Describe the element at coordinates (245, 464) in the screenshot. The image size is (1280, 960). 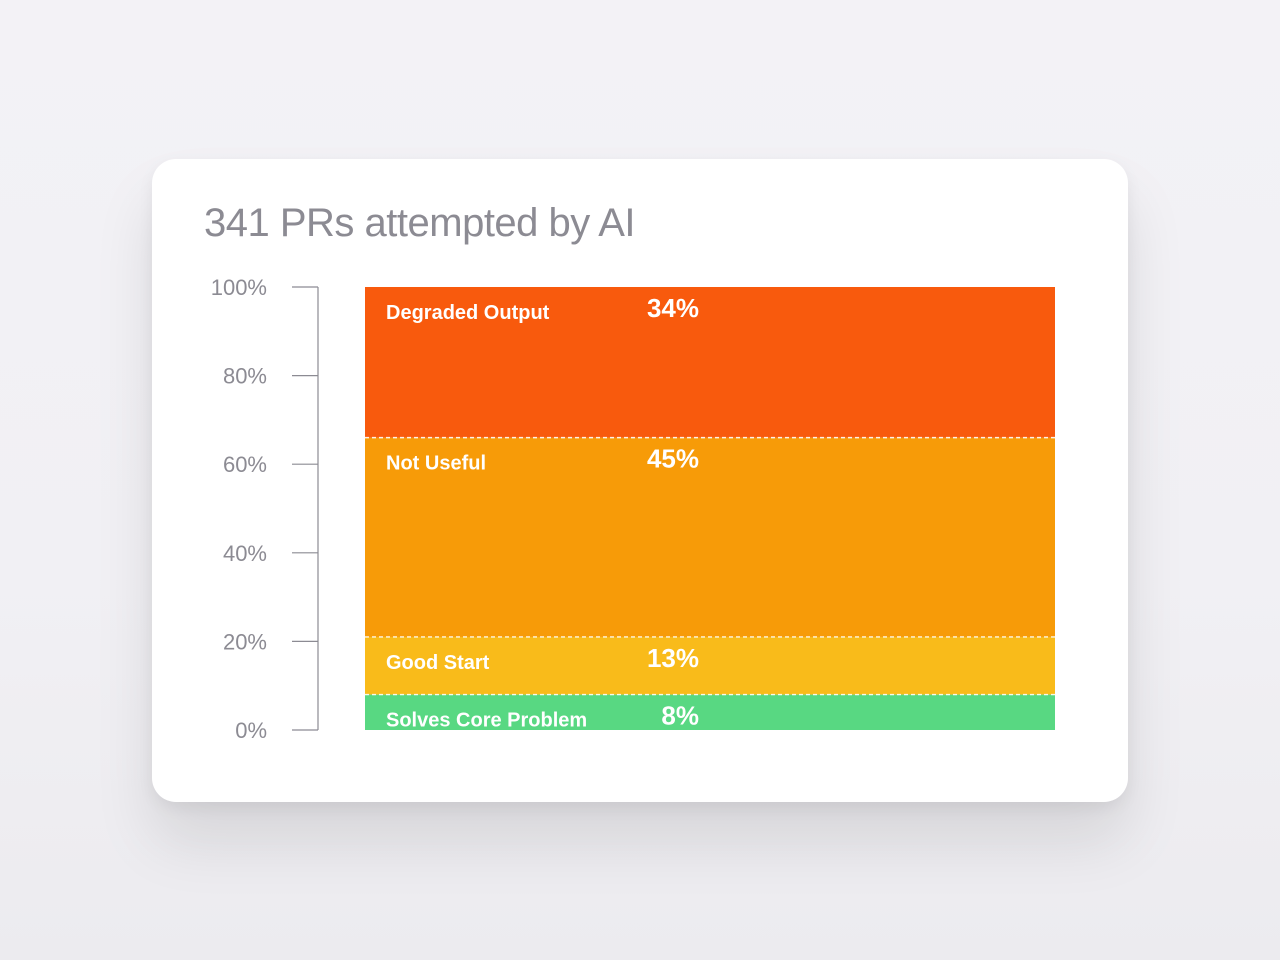
I see `y-tick-label: 60%` at that location.